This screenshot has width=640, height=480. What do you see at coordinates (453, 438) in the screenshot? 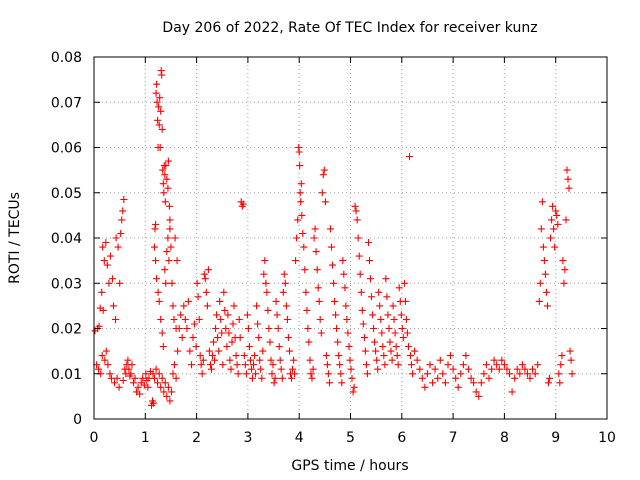
I see `x-tick-label: 7` at bounding box center [453, 438].